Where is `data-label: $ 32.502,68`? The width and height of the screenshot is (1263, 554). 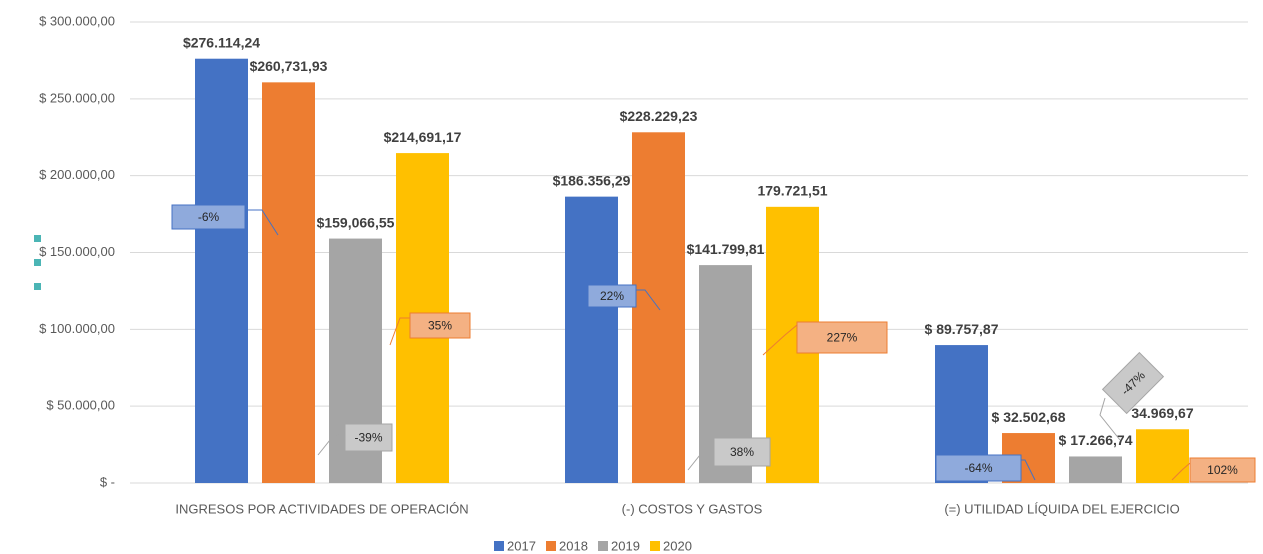 data-label: $ 32.502,68 is located at coordinates (1029, 417).